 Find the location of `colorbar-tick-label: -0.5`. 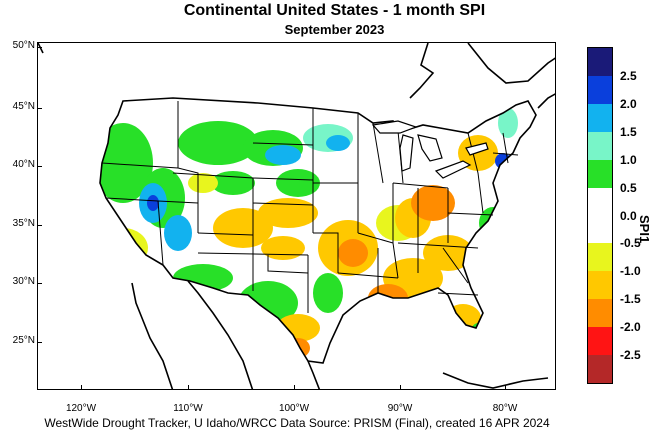

colorbar-tick-label: -0.5 is located at coordinates (630, 243).